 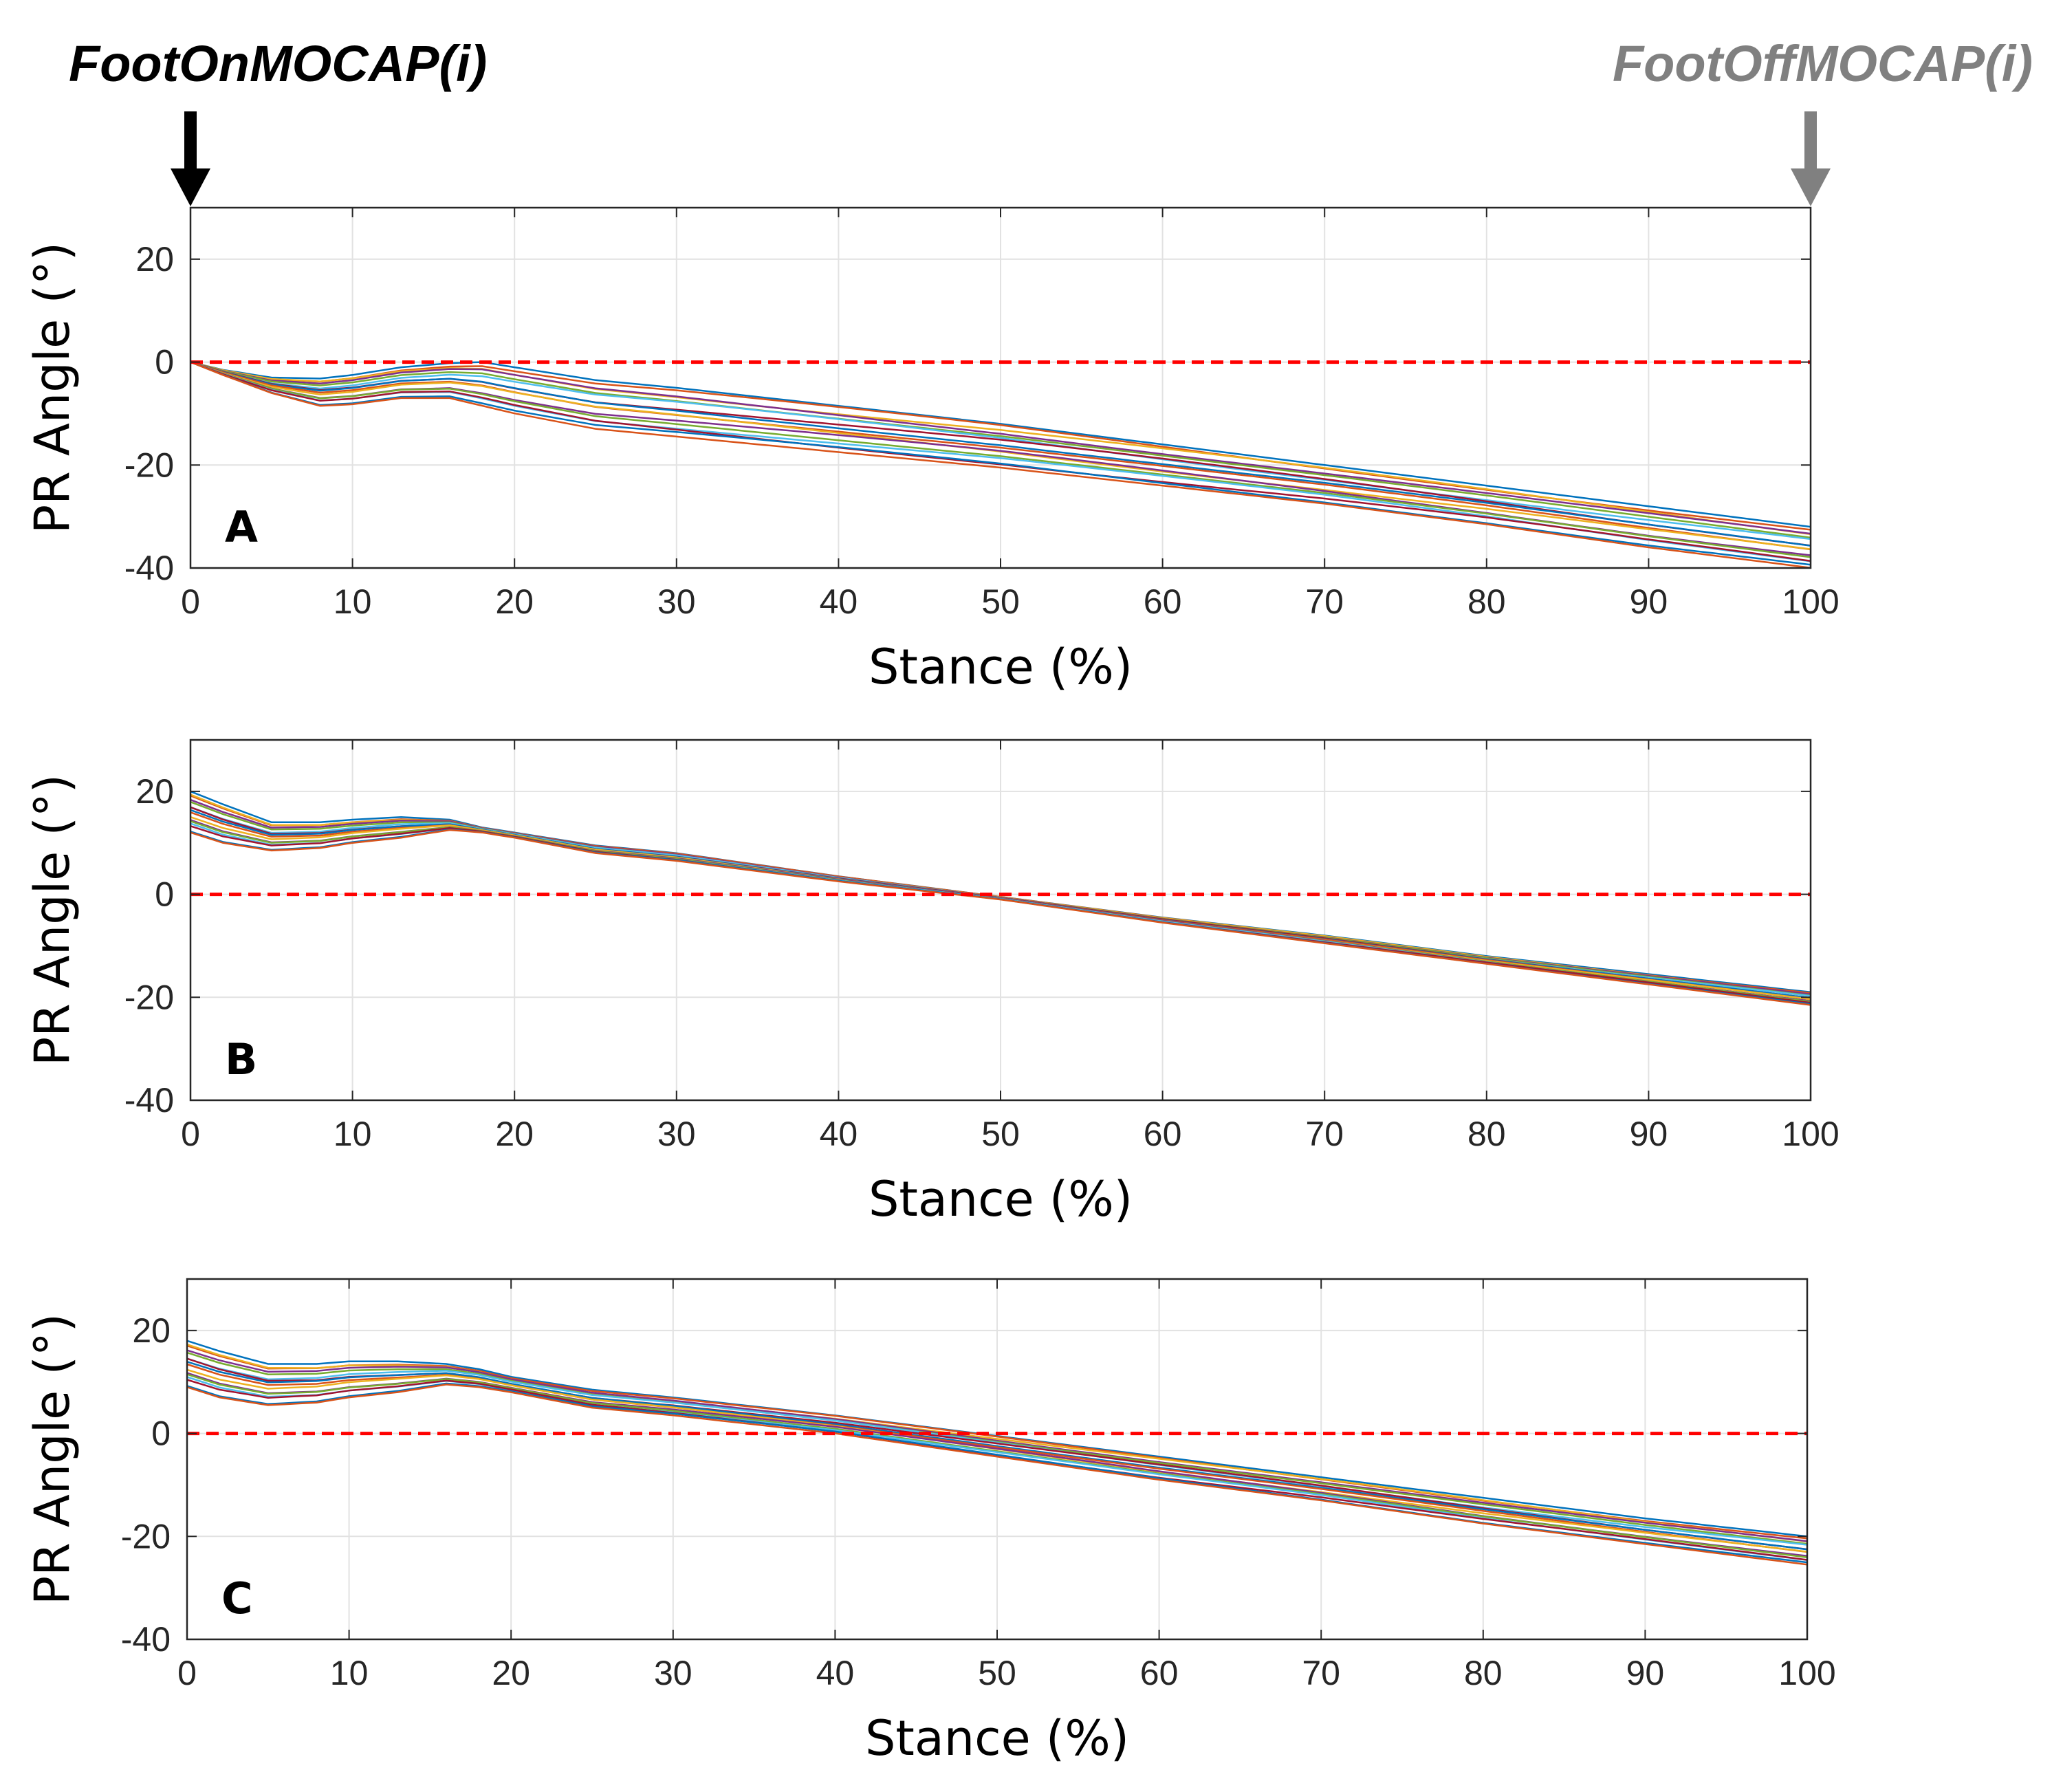 What do you see at coordinates (241, 1059) in the screenshot?
I see `panel-letter: B` at bounding box center [241, 1059].